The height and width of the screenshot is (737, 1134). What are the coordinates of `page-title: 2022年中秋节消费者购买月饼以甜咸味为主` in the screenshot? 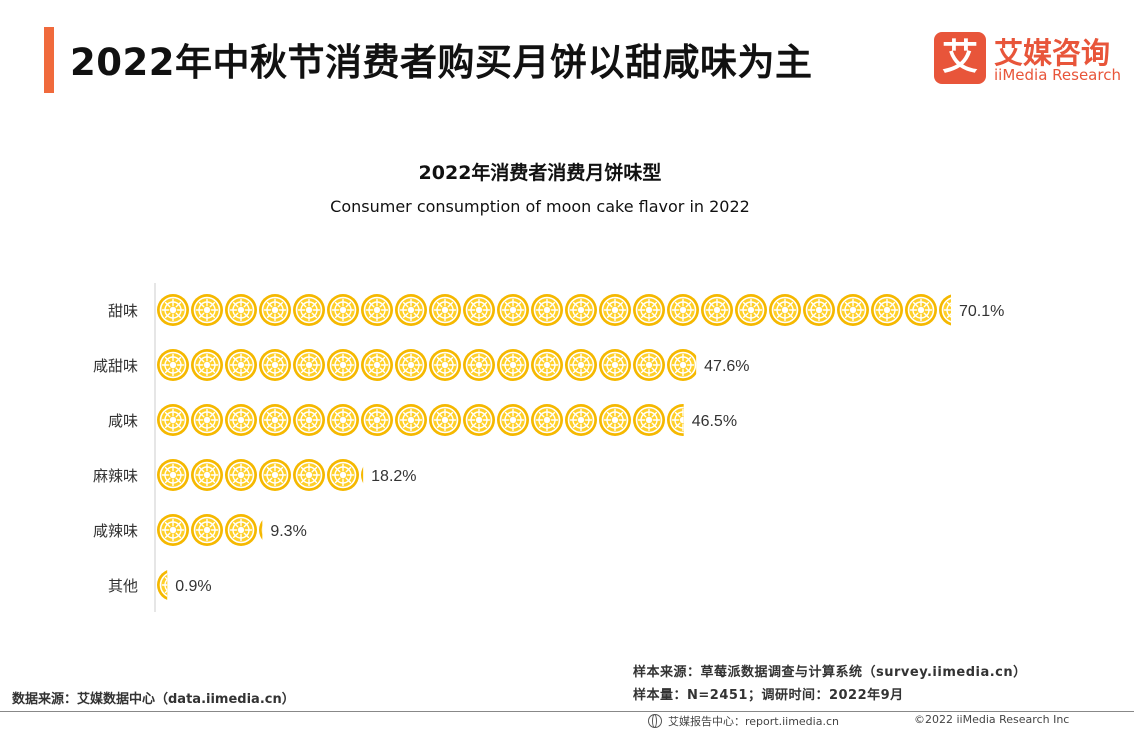 It's located at (441, 62).